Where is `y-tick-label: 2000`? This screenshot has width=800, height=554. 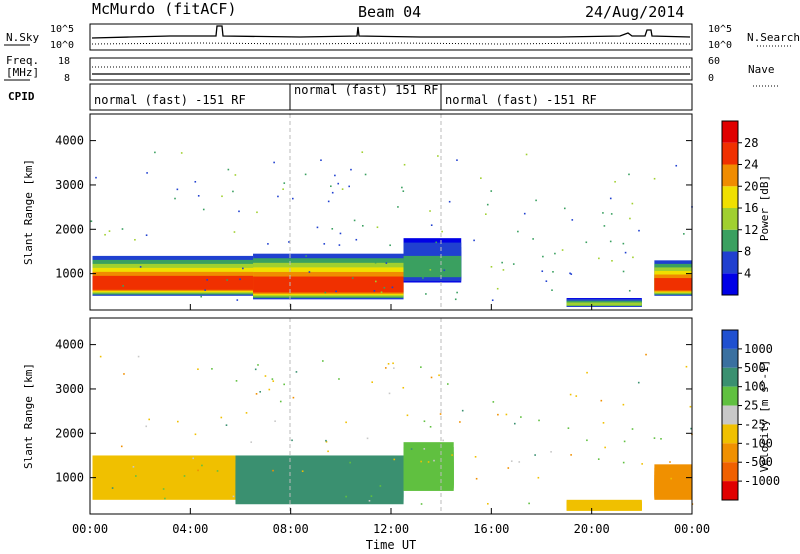 y-tick-label: 2000 is located at coordinates (69, 433).